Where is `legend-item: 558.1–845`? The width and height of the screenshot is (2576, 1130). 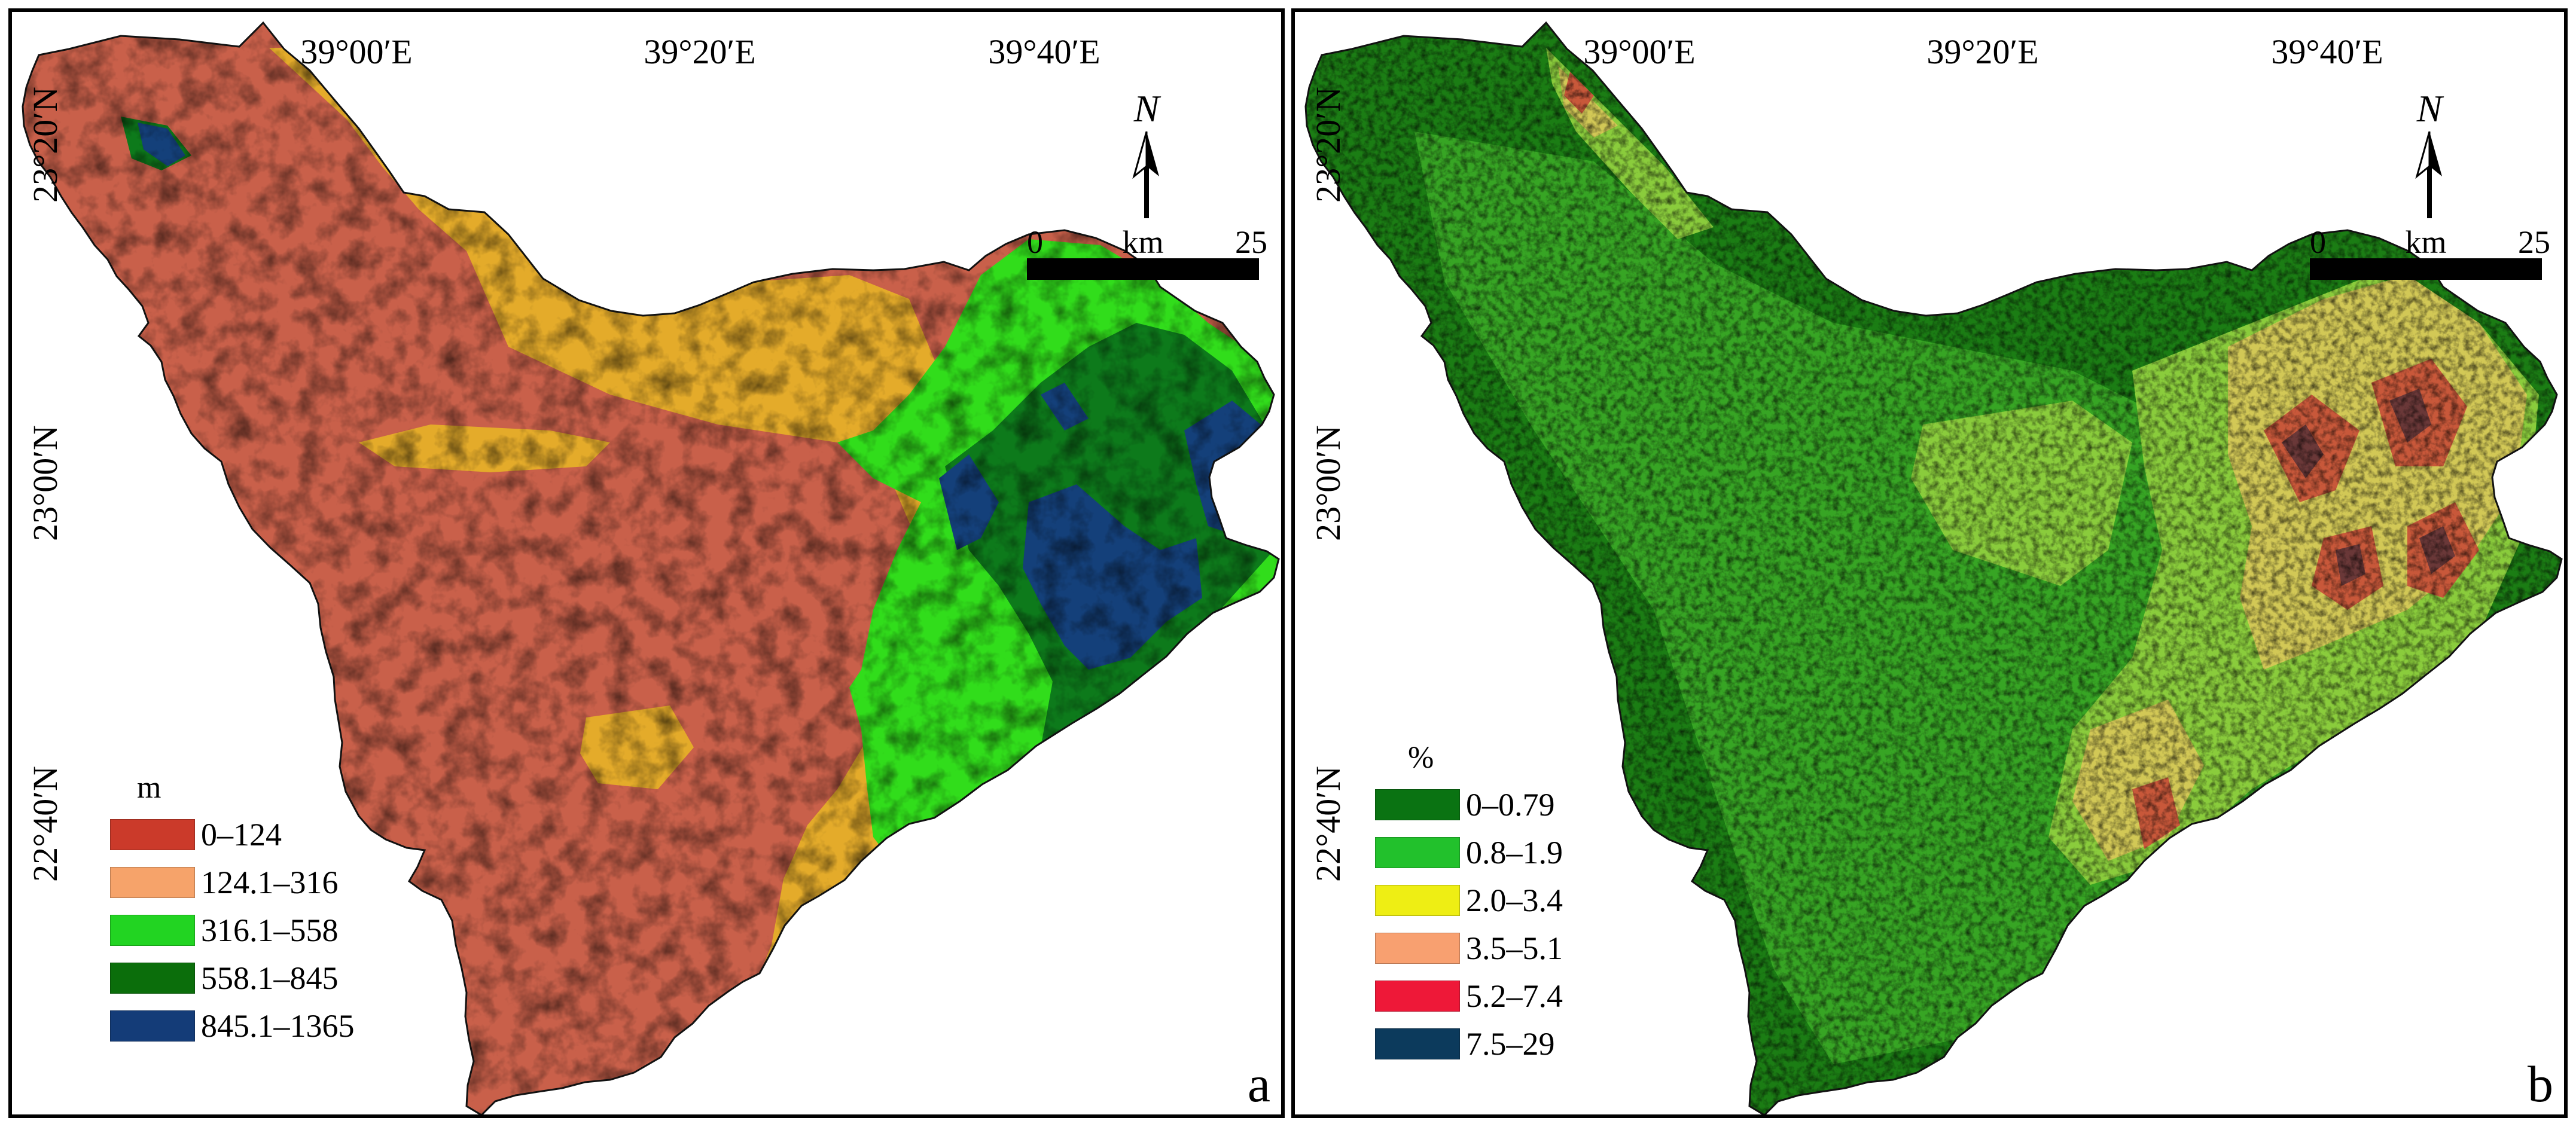 legend-item: 558.1–845 is located at coordinates (232, 978).